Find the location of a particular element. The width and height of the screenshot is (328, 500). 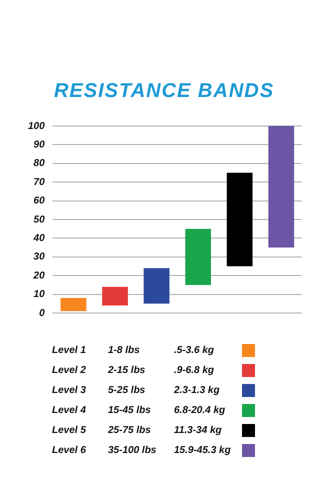

text: Level 5 is located at coordinates (69, 430).